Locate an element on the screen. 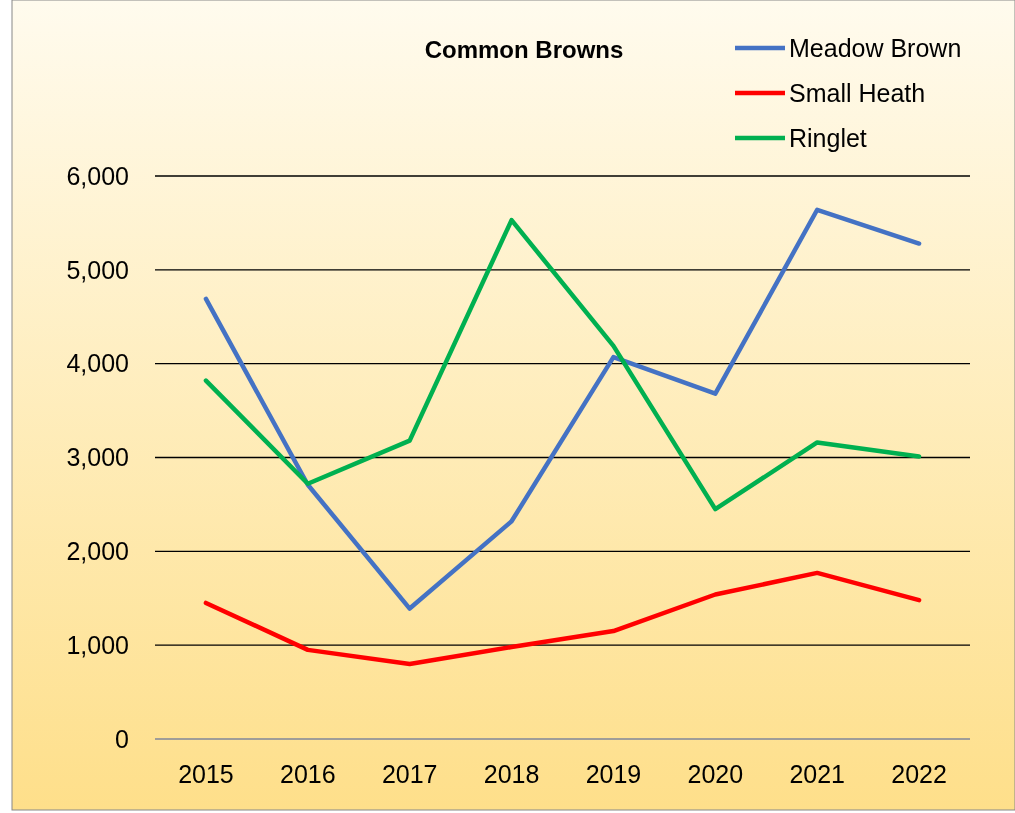  y-tick-label: 4,000 is located at coordinates (97, 363).